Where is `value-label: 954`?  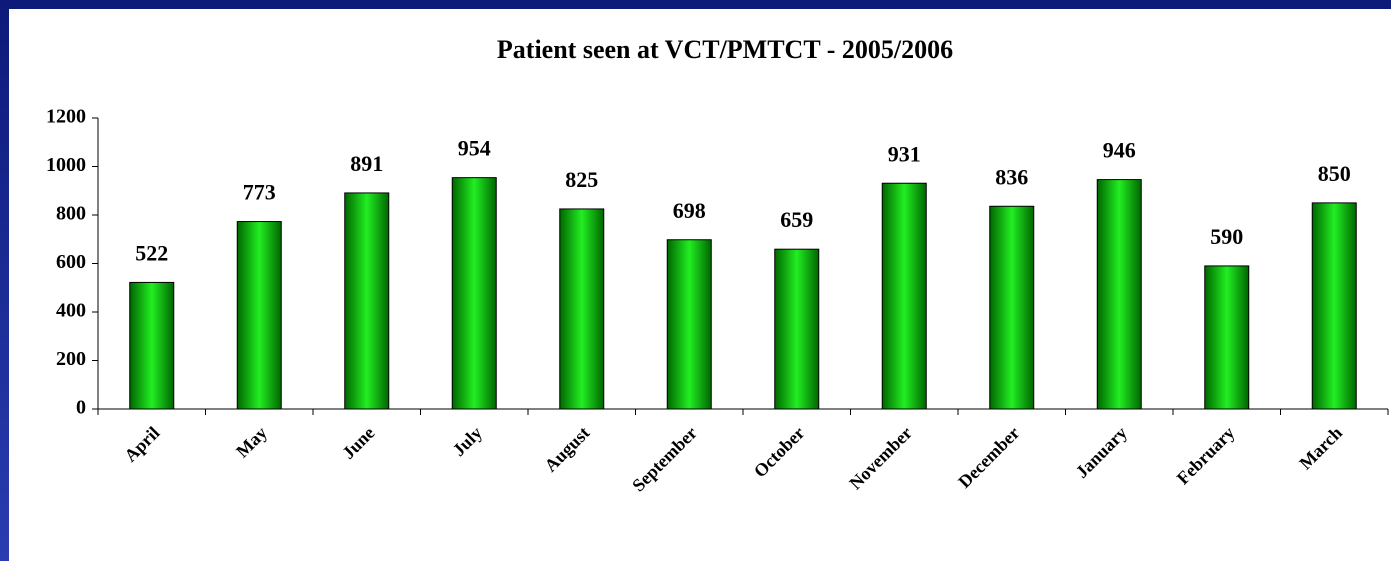
value-label: 954 is located at coordinates (474, 148).